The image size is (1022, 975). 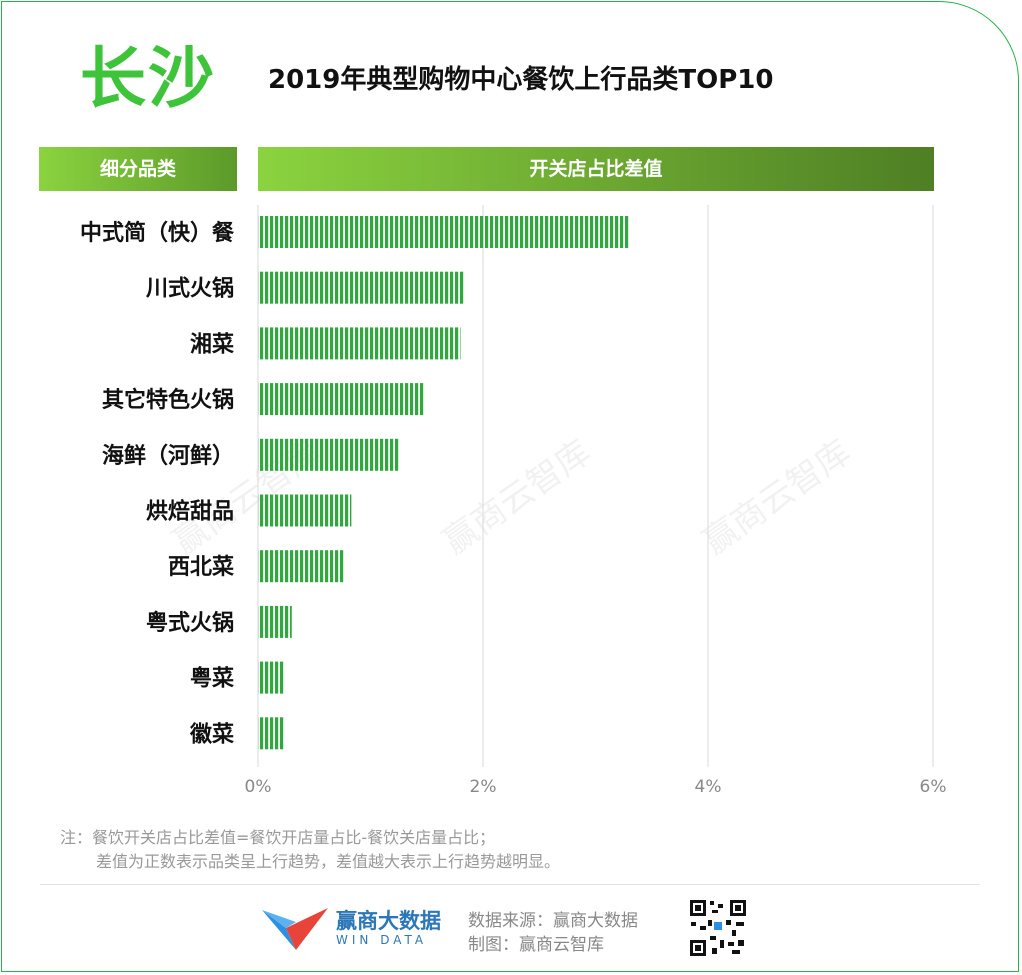 What do you see at coordinates (212, 679) in the screenshot?
I see `category-label: 粤菜` at bounding box center [212, 679].